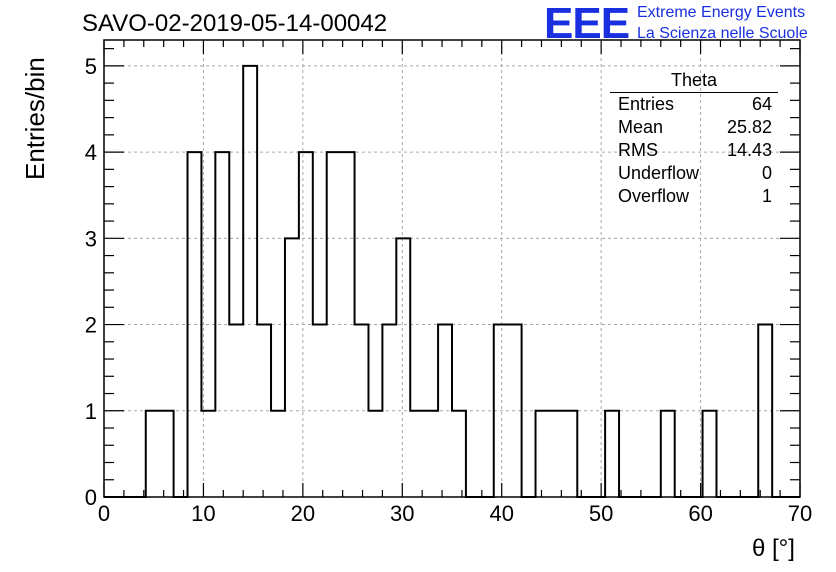 The height and width of the screenshot is (572, 836). I want to click on stats-label: Overflow, so click(654, 196).